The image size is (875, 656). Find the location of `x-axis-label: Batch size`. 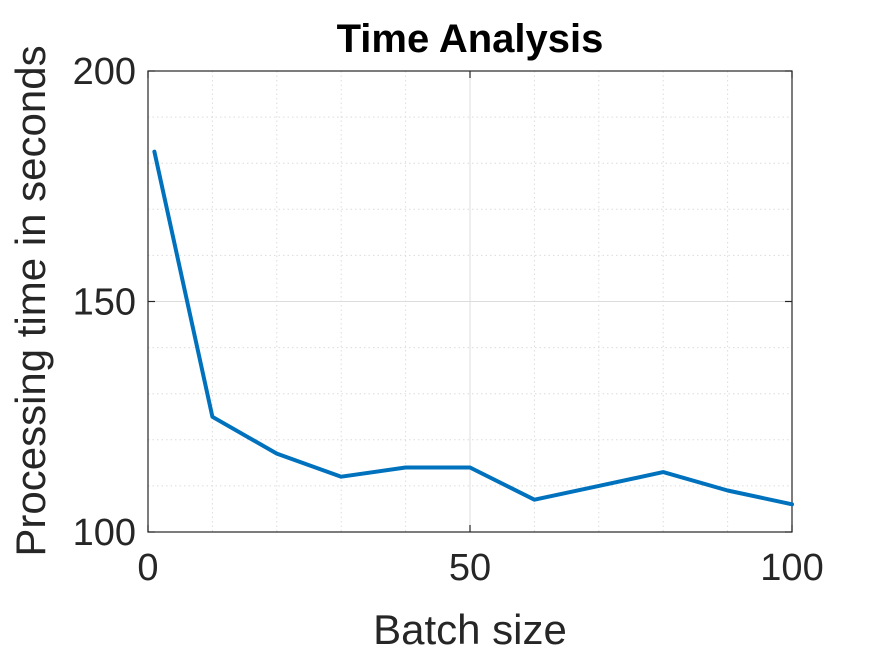

x-axis-label: Batch size is located at coordinates (470, 629).